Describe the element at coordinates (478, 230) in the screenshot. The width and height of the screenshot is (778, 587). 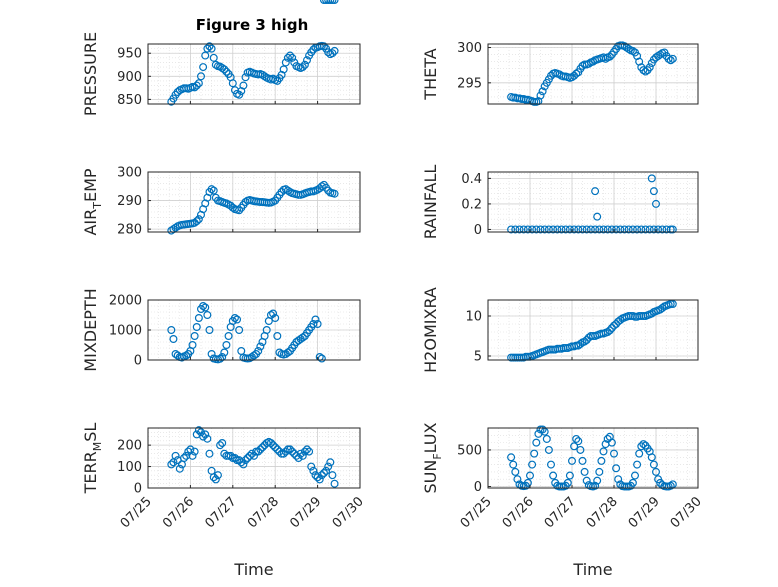
I see `y-tick-label: 0` at that location.